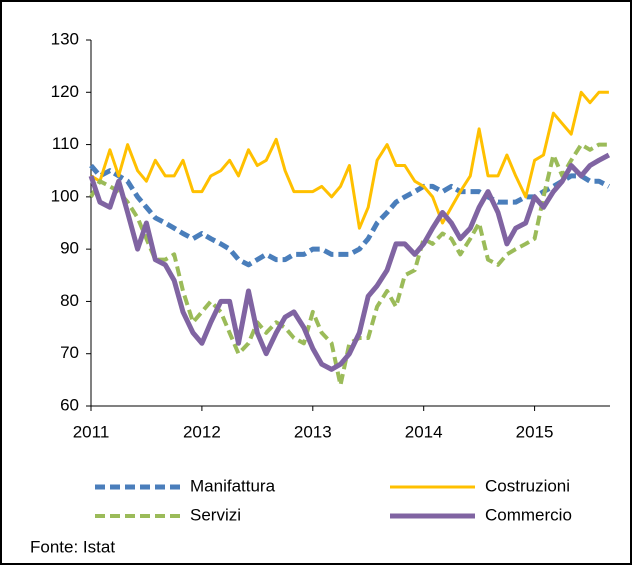 The image size is (632, 565). What do you see at coordinates (69, 404) in the screenshot?
I see `y-tick-label: 60` at bounding box center [69, 404].